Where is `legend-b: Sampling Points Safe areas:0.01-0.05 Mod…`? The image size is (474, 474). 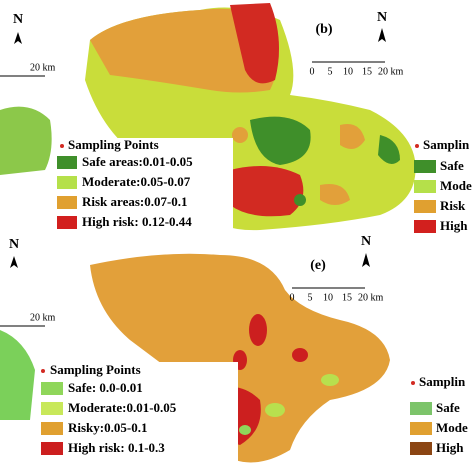 legend-b: Sampling Points Safe areas:0.01-0.05 Mod… is located at coordinates (144, 185).